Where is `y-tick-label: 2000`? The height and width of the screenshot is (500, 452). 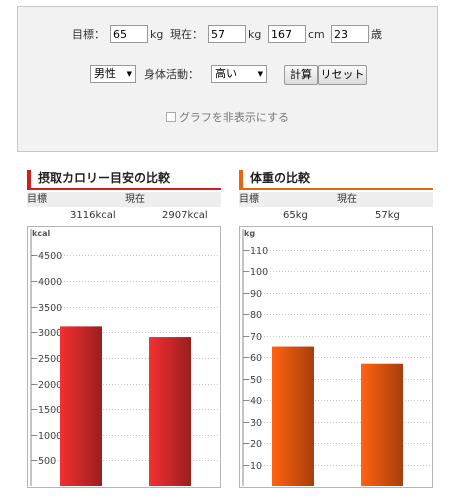
y-tick-label: 2000 is located at coordinates (50, 385).